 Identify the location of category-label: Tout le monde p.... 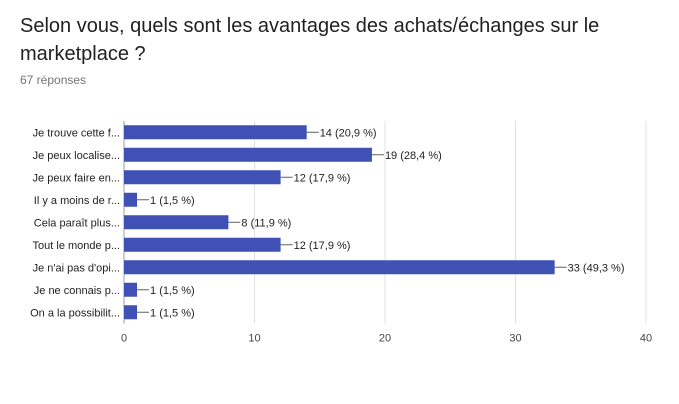
(76, 246).